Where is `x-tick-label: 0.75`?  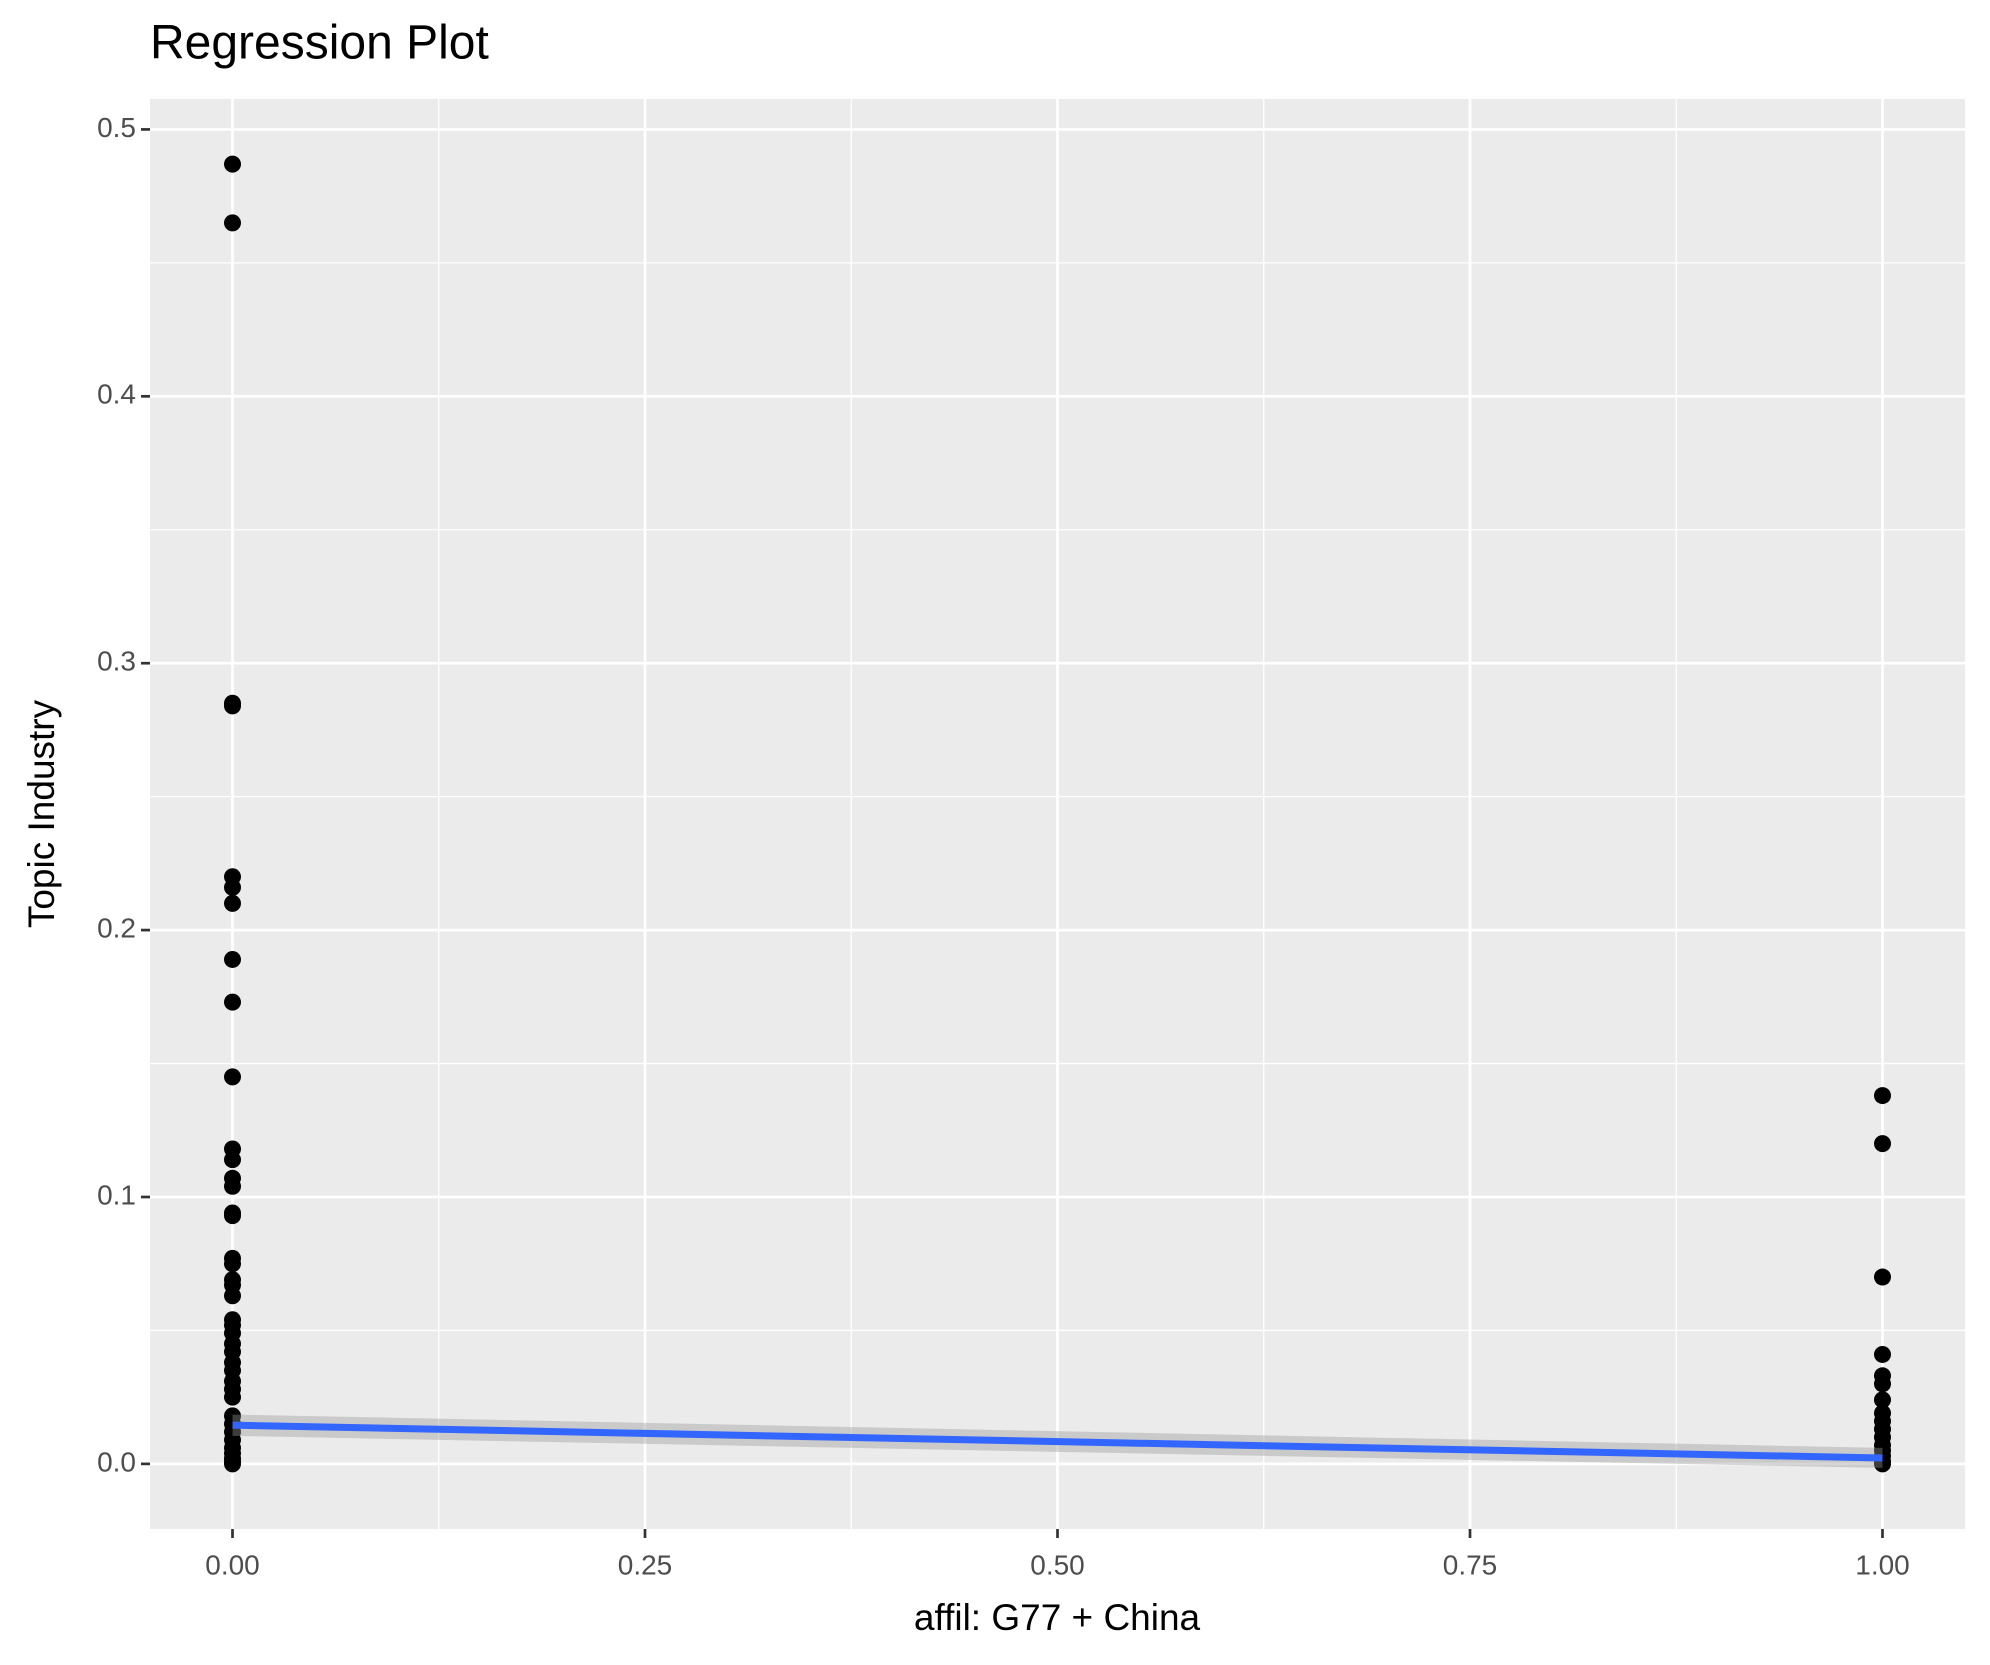 x-tick-label: 0.75 is located at coordinates (1470, 1564).